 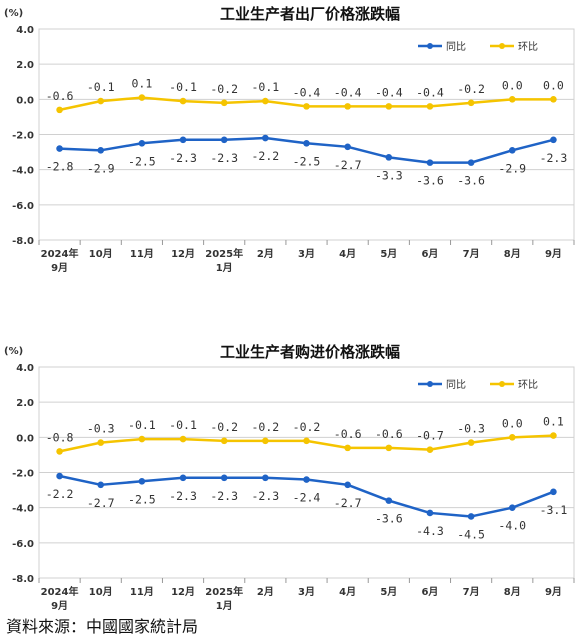 What do you see at coordinates (471, 534) in the screenshot?
I see `data-label-yoy: -4.5` at bounding box center [471, 534].